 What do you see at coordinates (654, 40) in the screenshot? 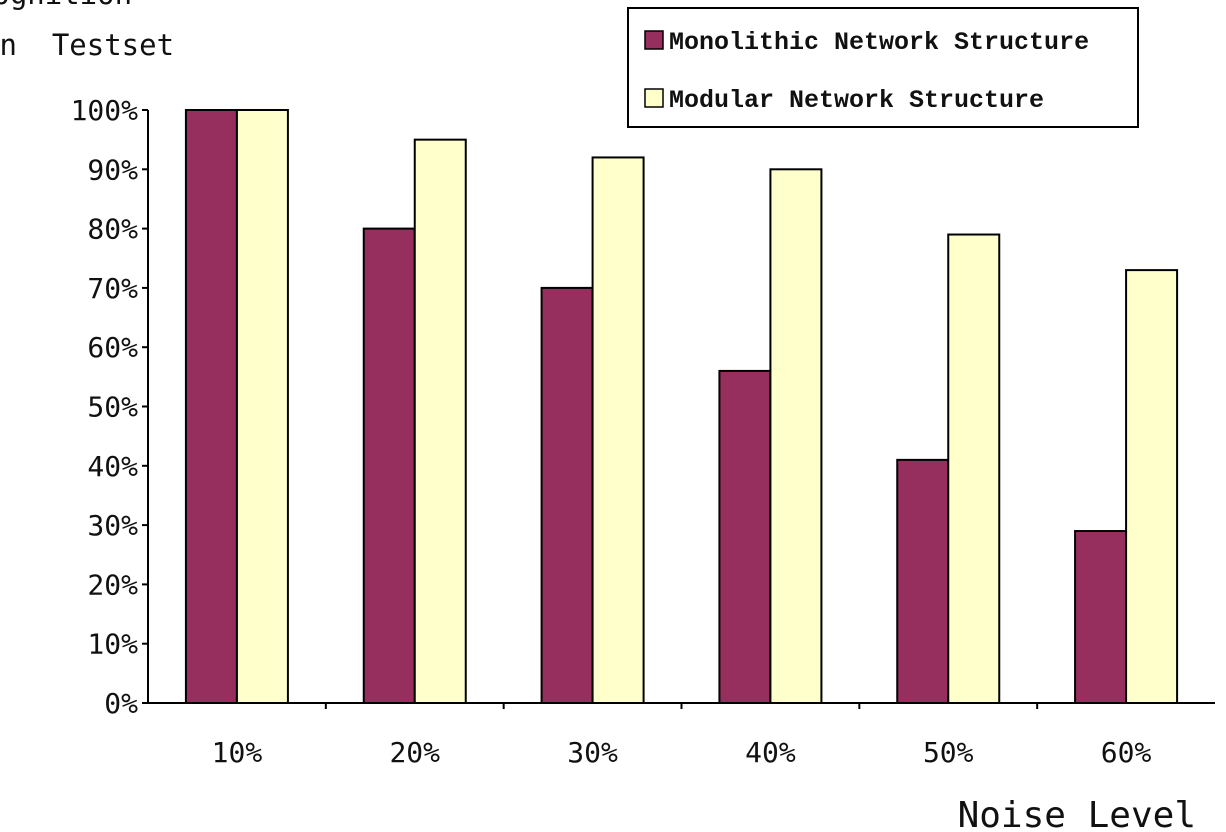
I see `legend-swatch-monolithic` at bounding box center [654, 40].